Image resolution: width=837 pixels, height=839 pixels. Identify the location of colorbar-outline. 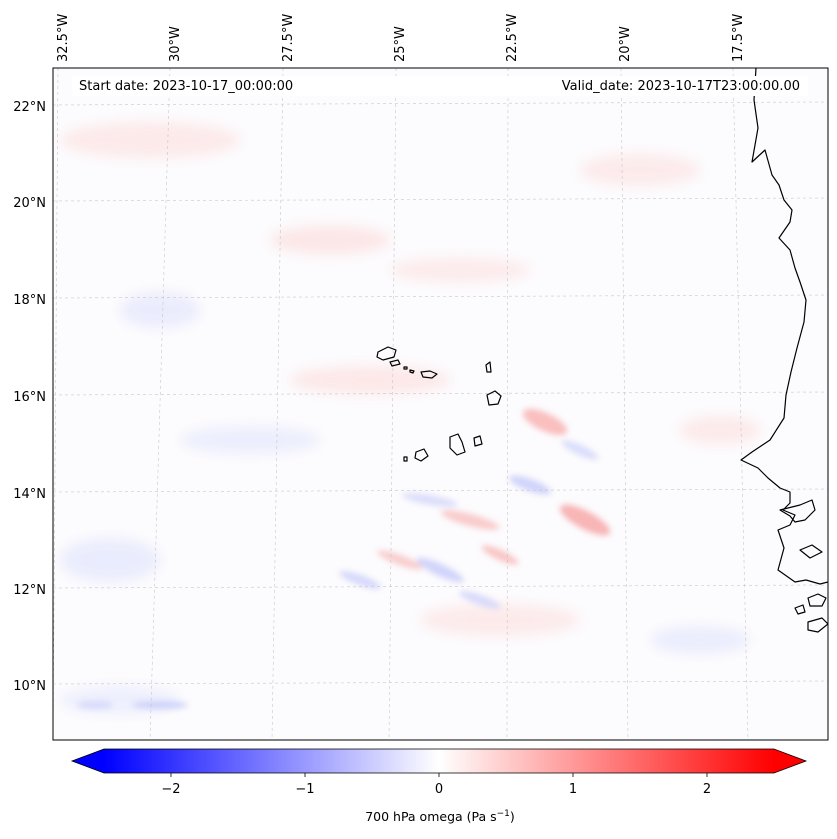
(439, 761).